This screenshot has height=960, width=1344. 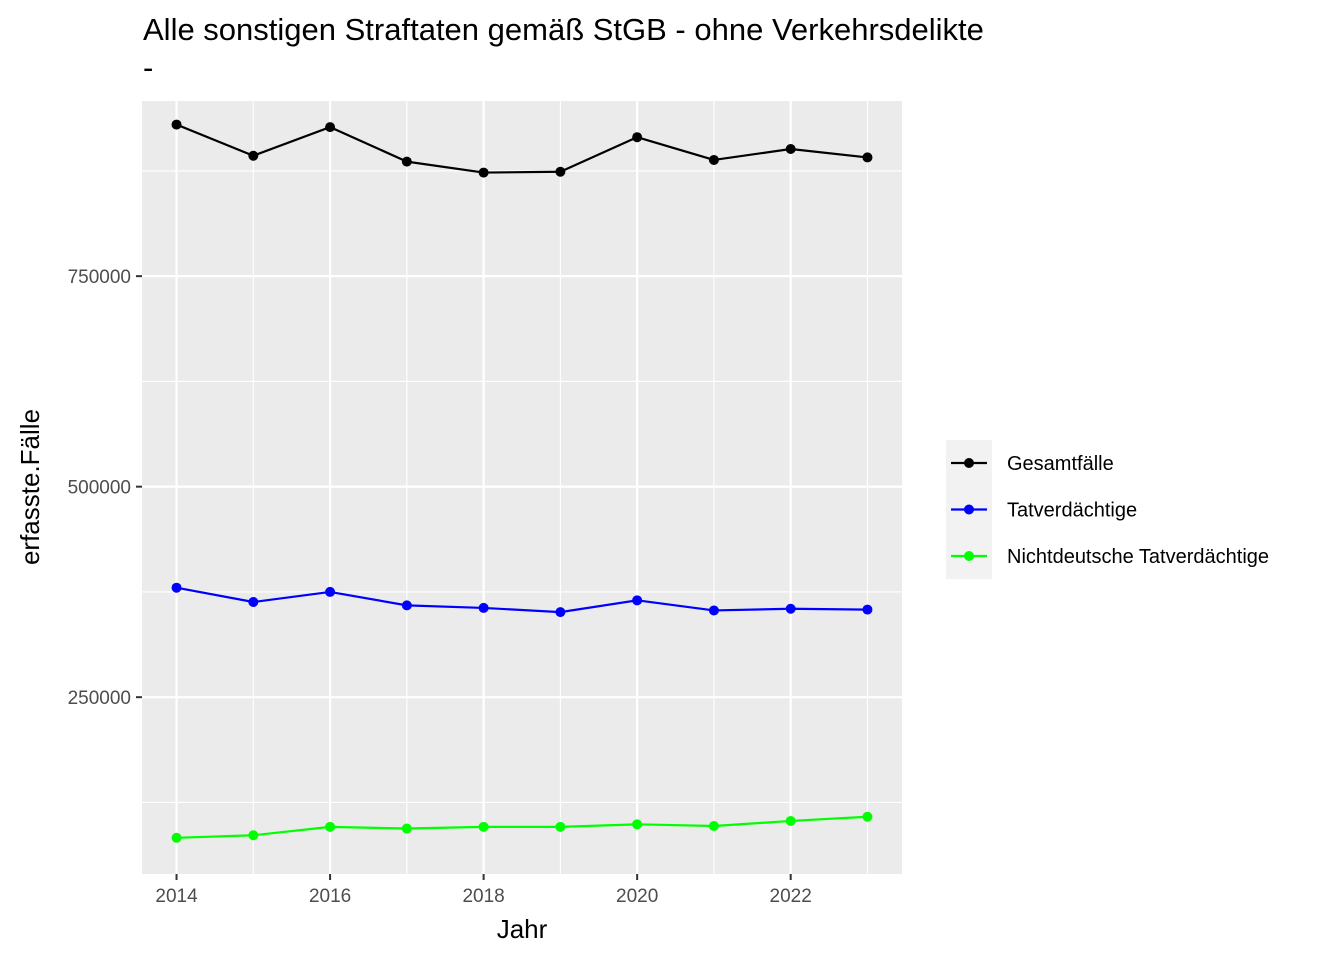 I want to click on y-tick-label: 500000, so click(x=99, y=488).